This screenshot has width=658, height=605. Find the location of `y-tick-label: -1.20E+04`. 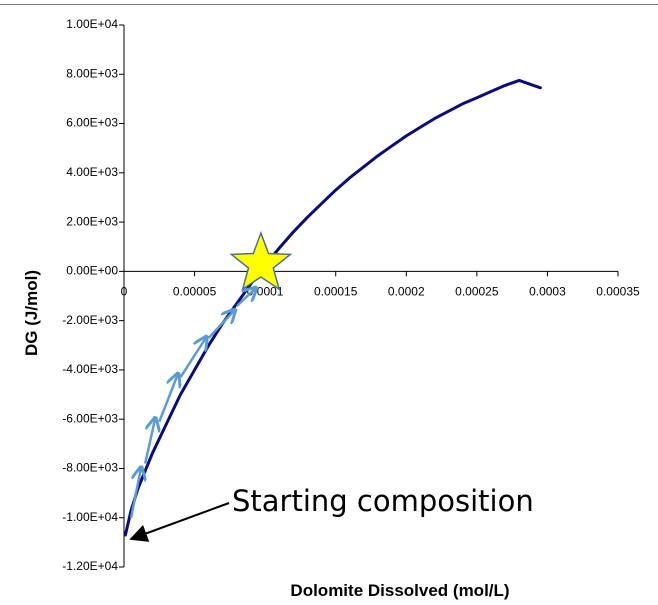

y-tick-label: -1.20E+04 is located at coordinates (90, 566).